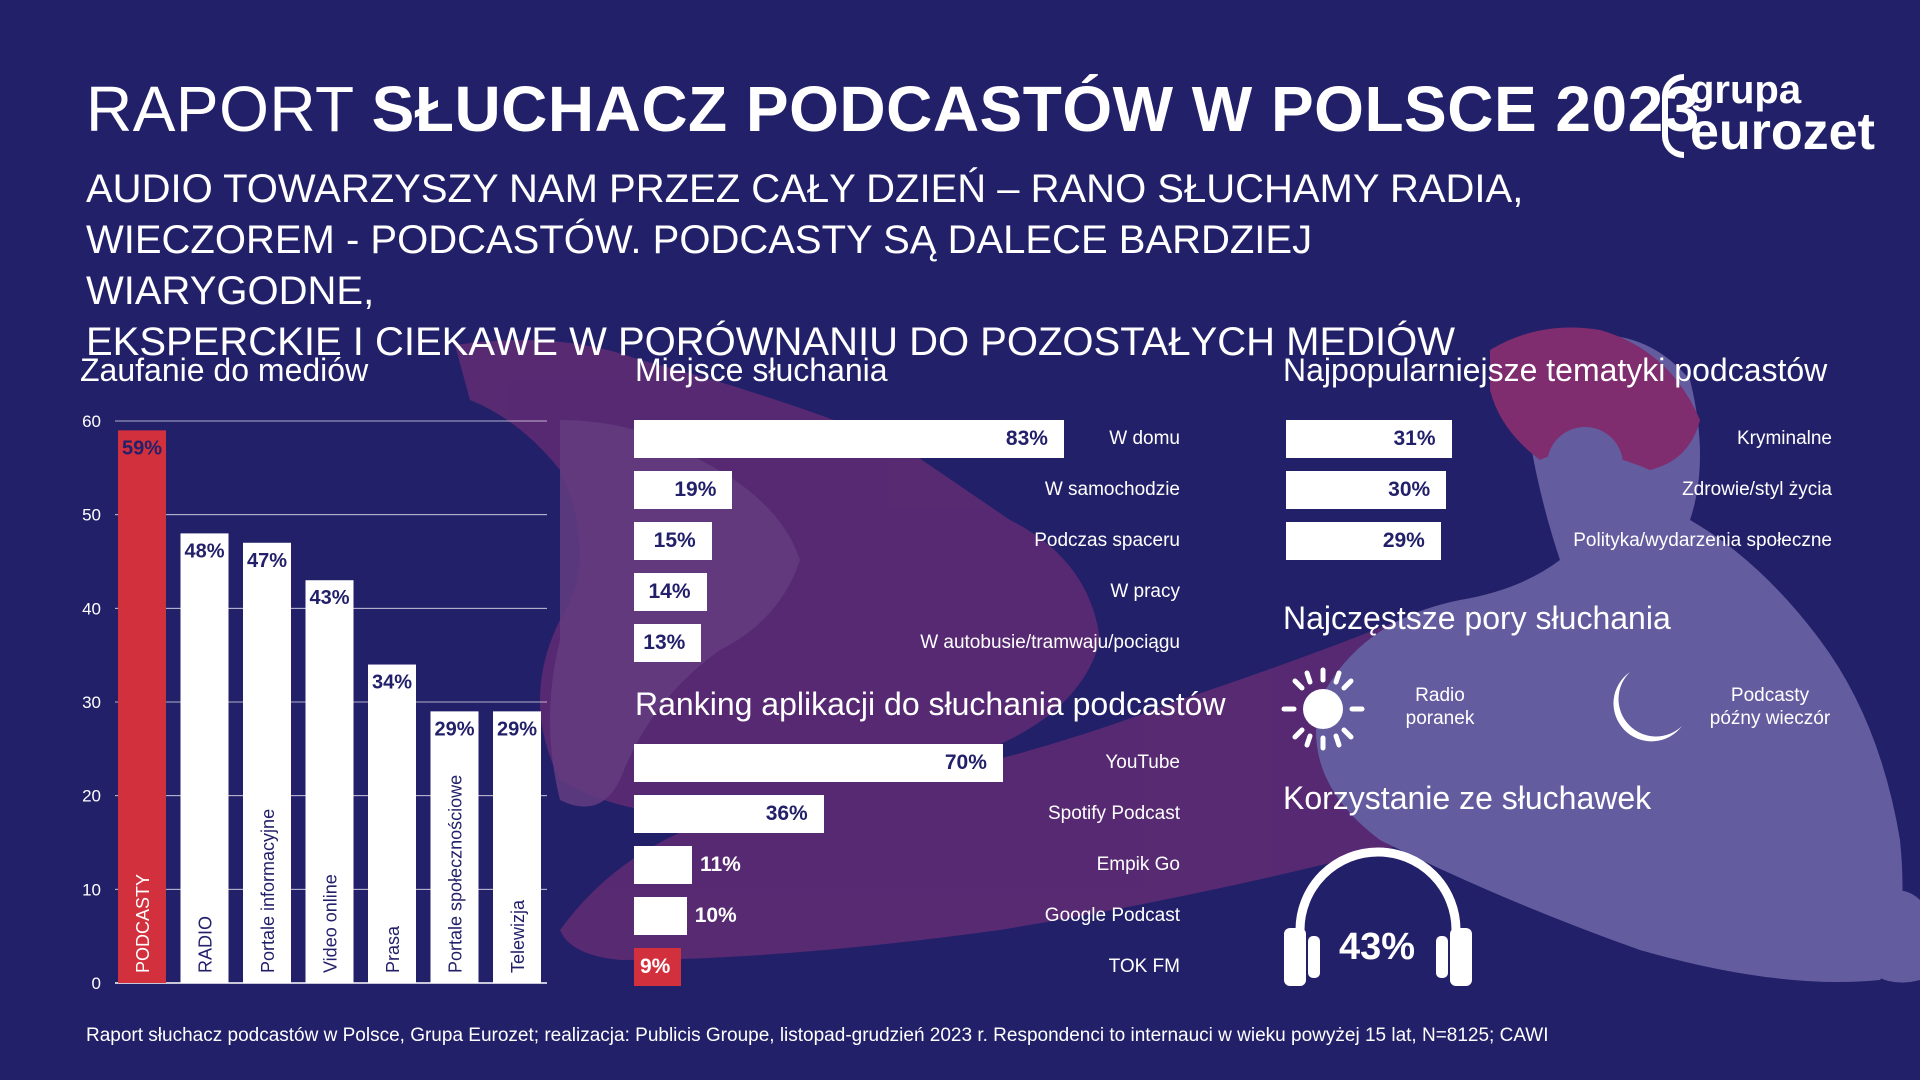 The image size is (1920, 1080). Describe the element at coordinates (695, 489) in the screenshot. I see `place-value-label: 19%` at that location.